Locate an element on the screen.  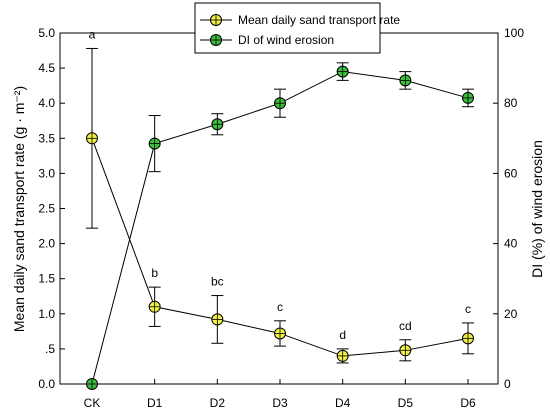
x-tick-label: CK is located at coordinates (92, 403).